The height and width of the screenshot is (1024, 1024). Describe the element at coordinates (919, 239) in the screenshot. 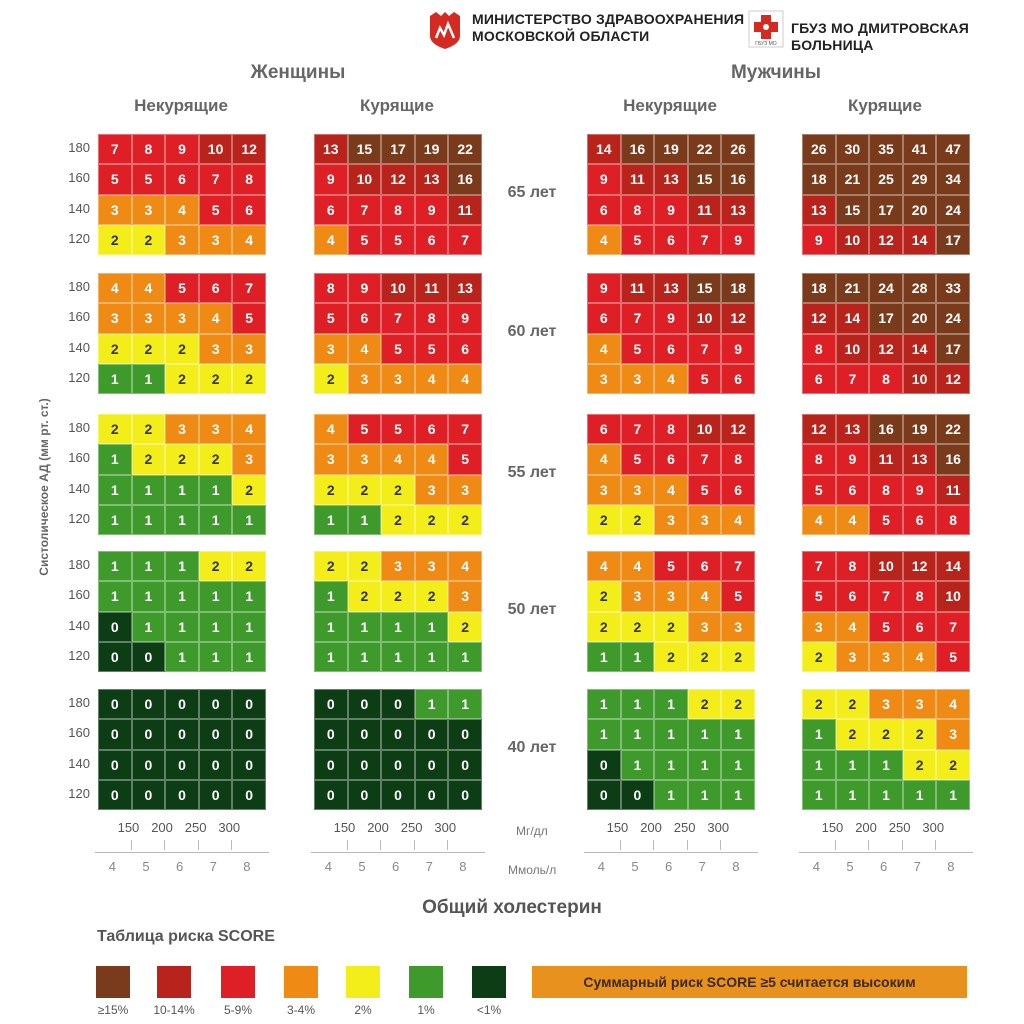

I see `risk-cell: 14` at that location.